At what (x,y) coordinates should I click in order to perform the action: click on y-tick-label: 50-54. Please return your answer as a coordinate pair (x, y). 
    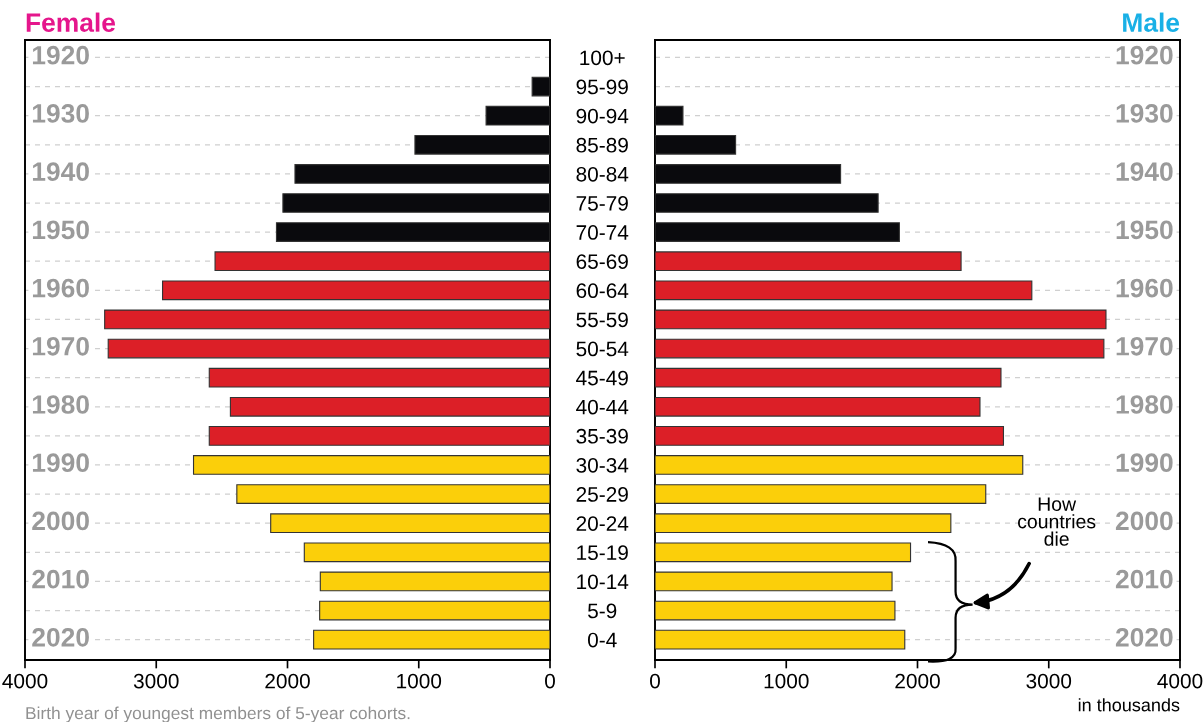
    Looking at the image, I should click on (602, 349).